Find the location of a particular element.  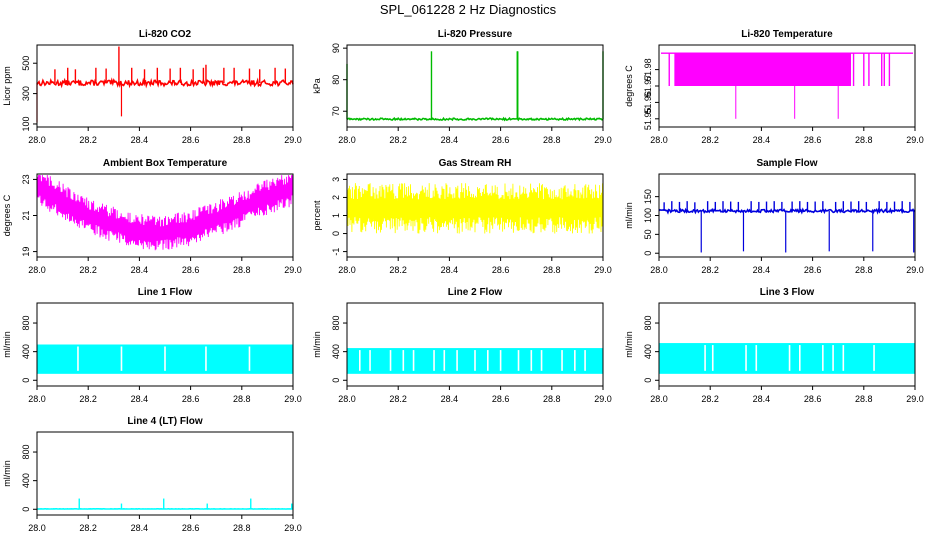

series-line2 is located at coordinates (475, 361).